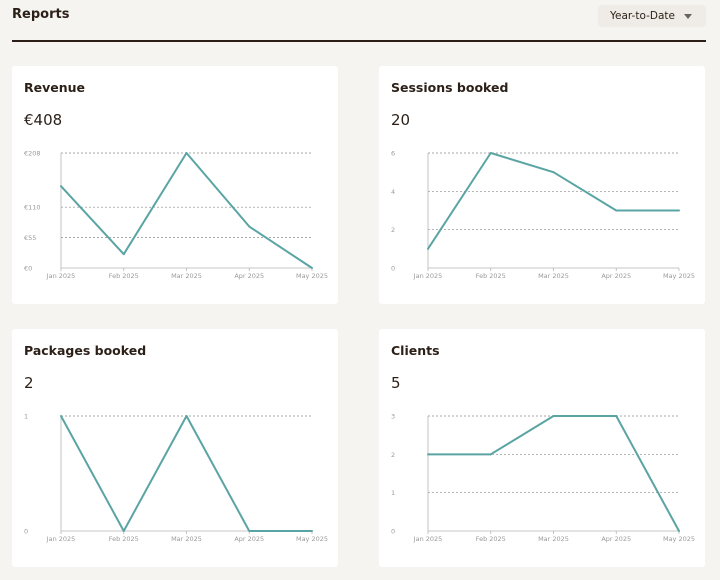  Describe the element at coordinates (32, 208) in the screenshot. I see `y-tick-label: €110` at that location.